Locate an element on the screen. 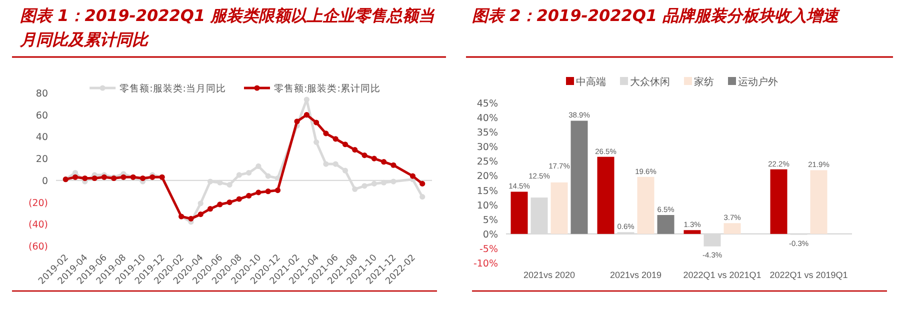 The image size is (904, 335). legend-label: 家纺 is located at coordinates (704, 82).